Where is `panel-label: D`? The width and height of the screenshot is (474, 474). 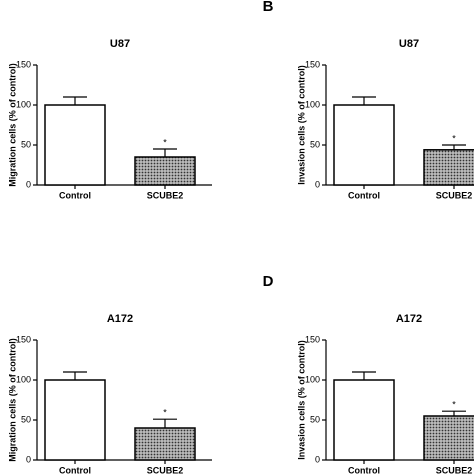 panel-label: D is located at coordinates (268, 281).